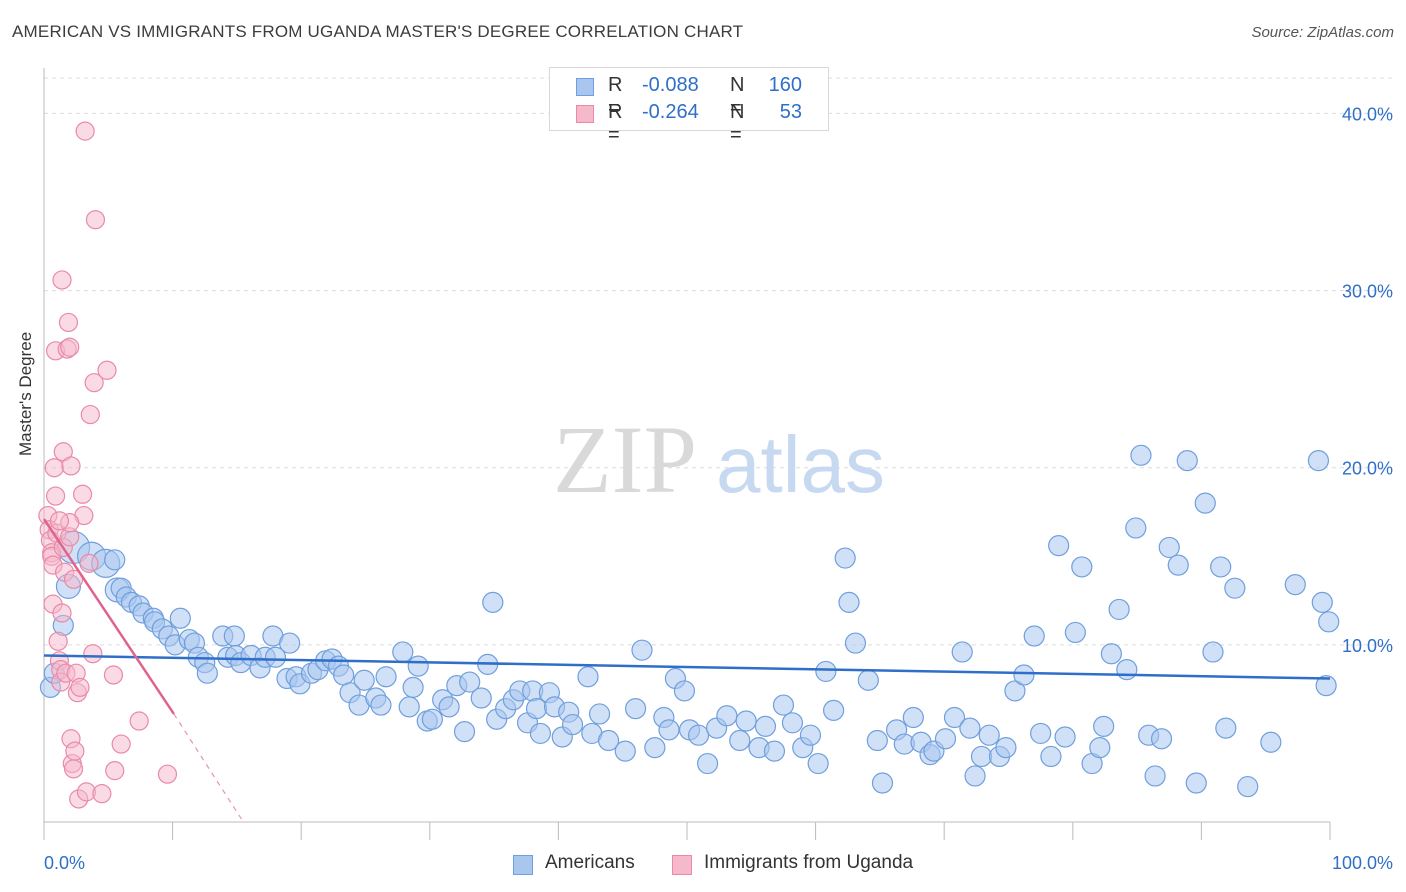 Image resolution: width=1406 pixels, height=892 pixels. What do you see at coordinates (670, 85) in the screenshot?
I see `legend-r-value: -0.088` at bounding box center [670, 85].